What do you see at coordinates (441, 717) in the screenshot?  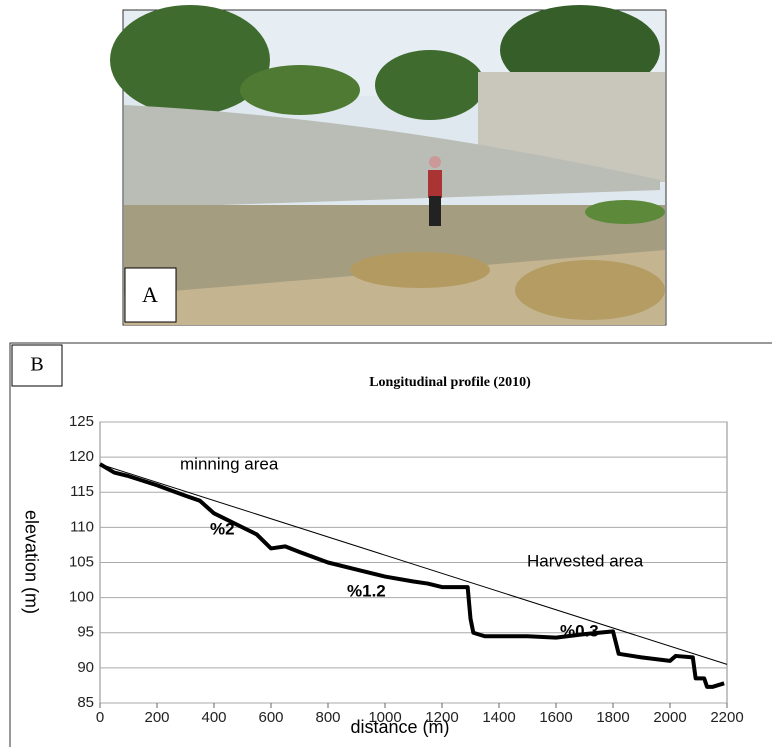 I see `x-tick-label: 1200` at bounding box center [441, 717].